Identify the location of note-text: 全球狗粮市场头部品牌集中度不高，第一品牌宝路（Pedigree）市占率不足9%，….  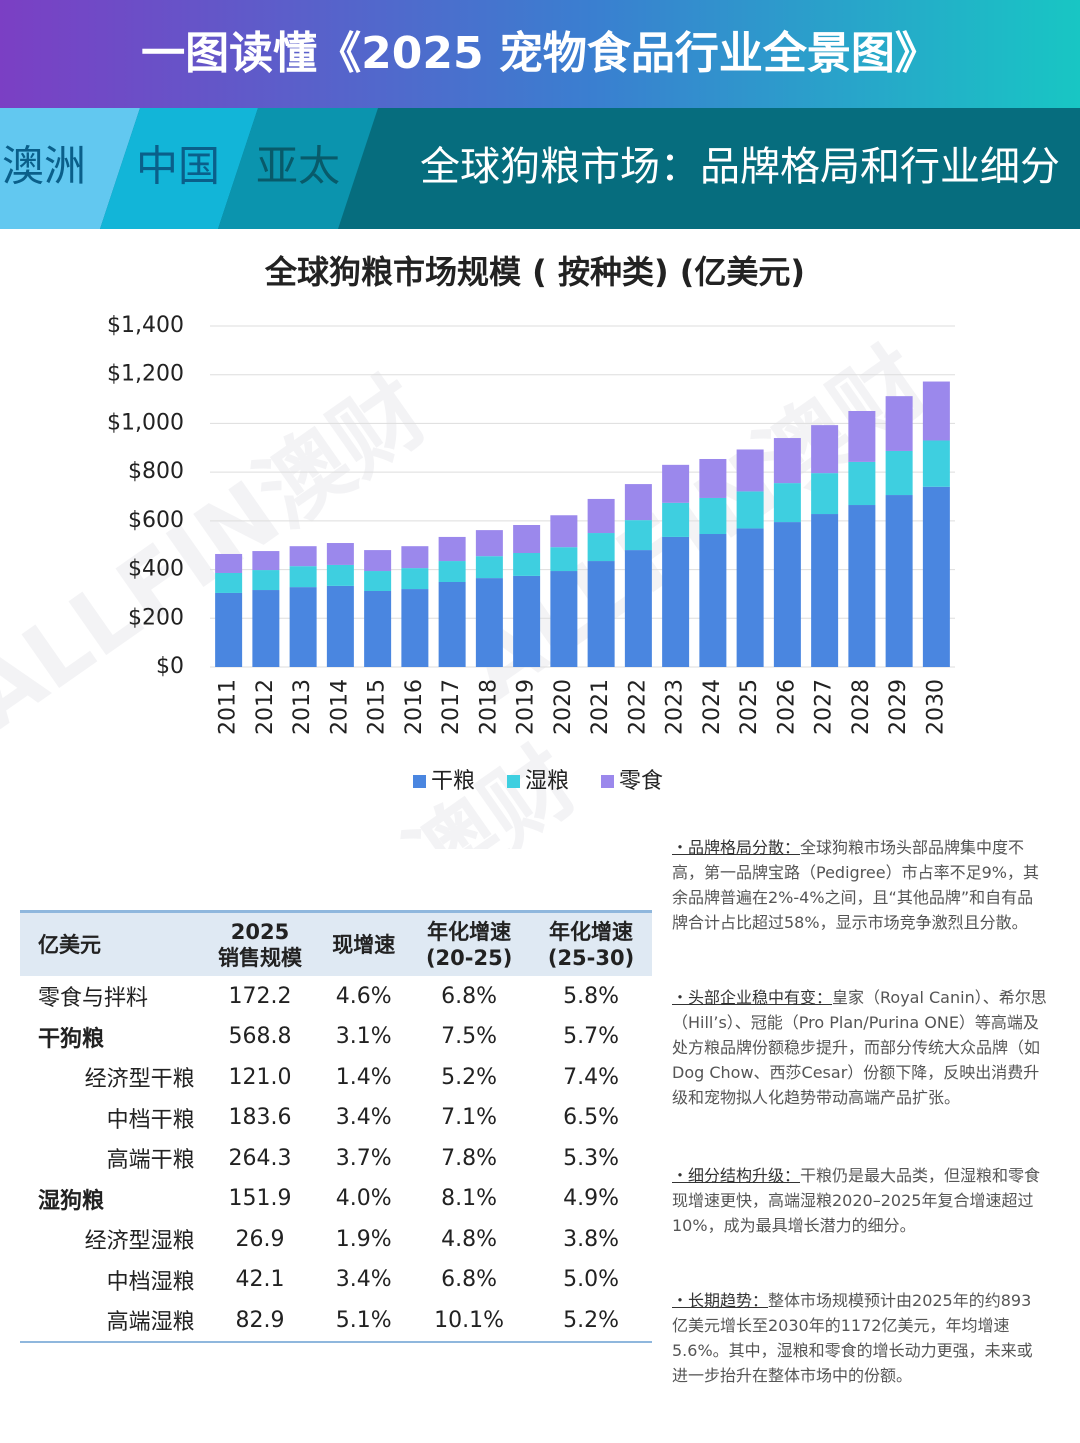
(855, 885).